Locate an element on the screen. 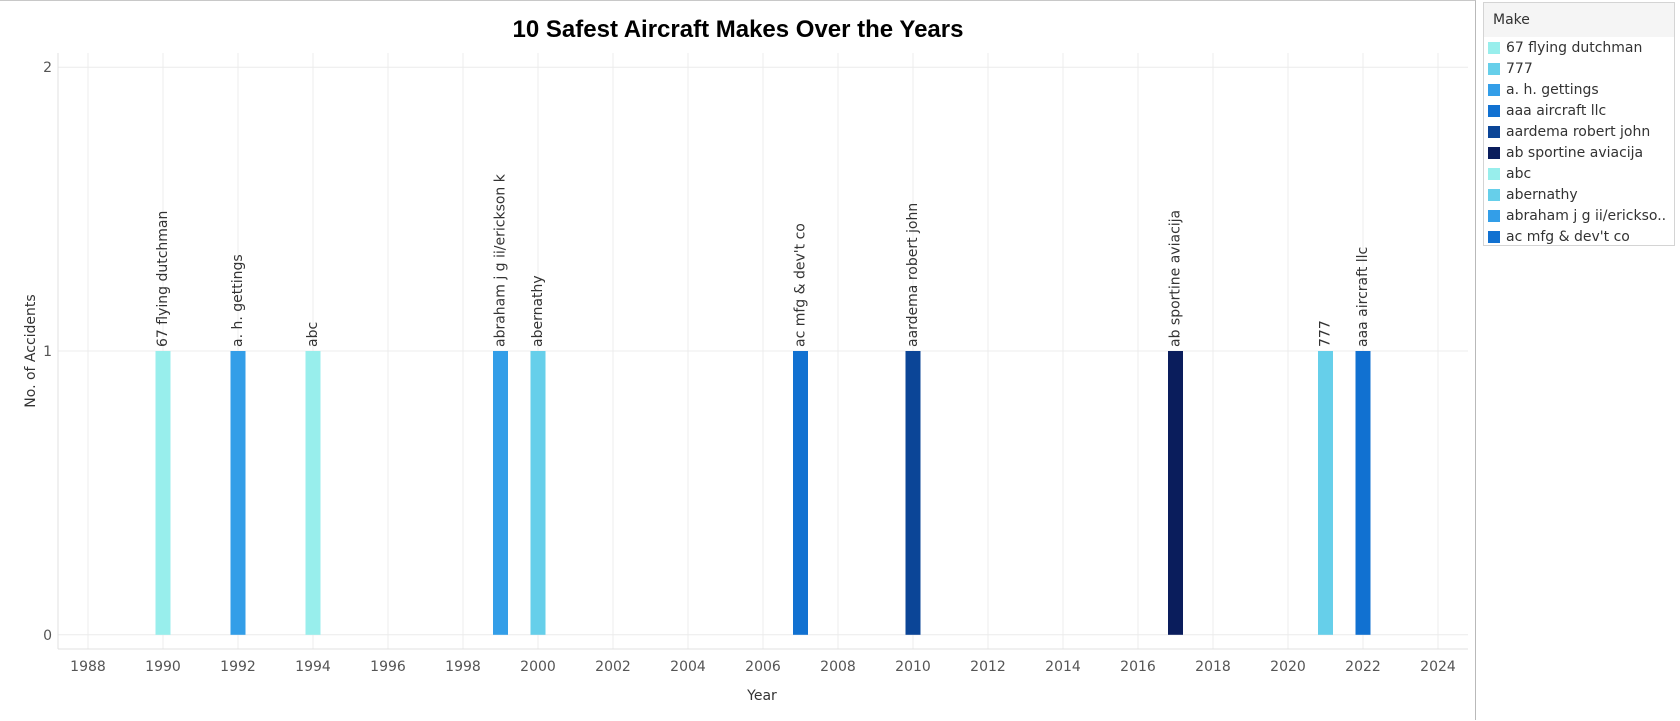 This screenshot has height=721, width=1680. x-tick-label: 2020 is located at coordinates (1288, 667).